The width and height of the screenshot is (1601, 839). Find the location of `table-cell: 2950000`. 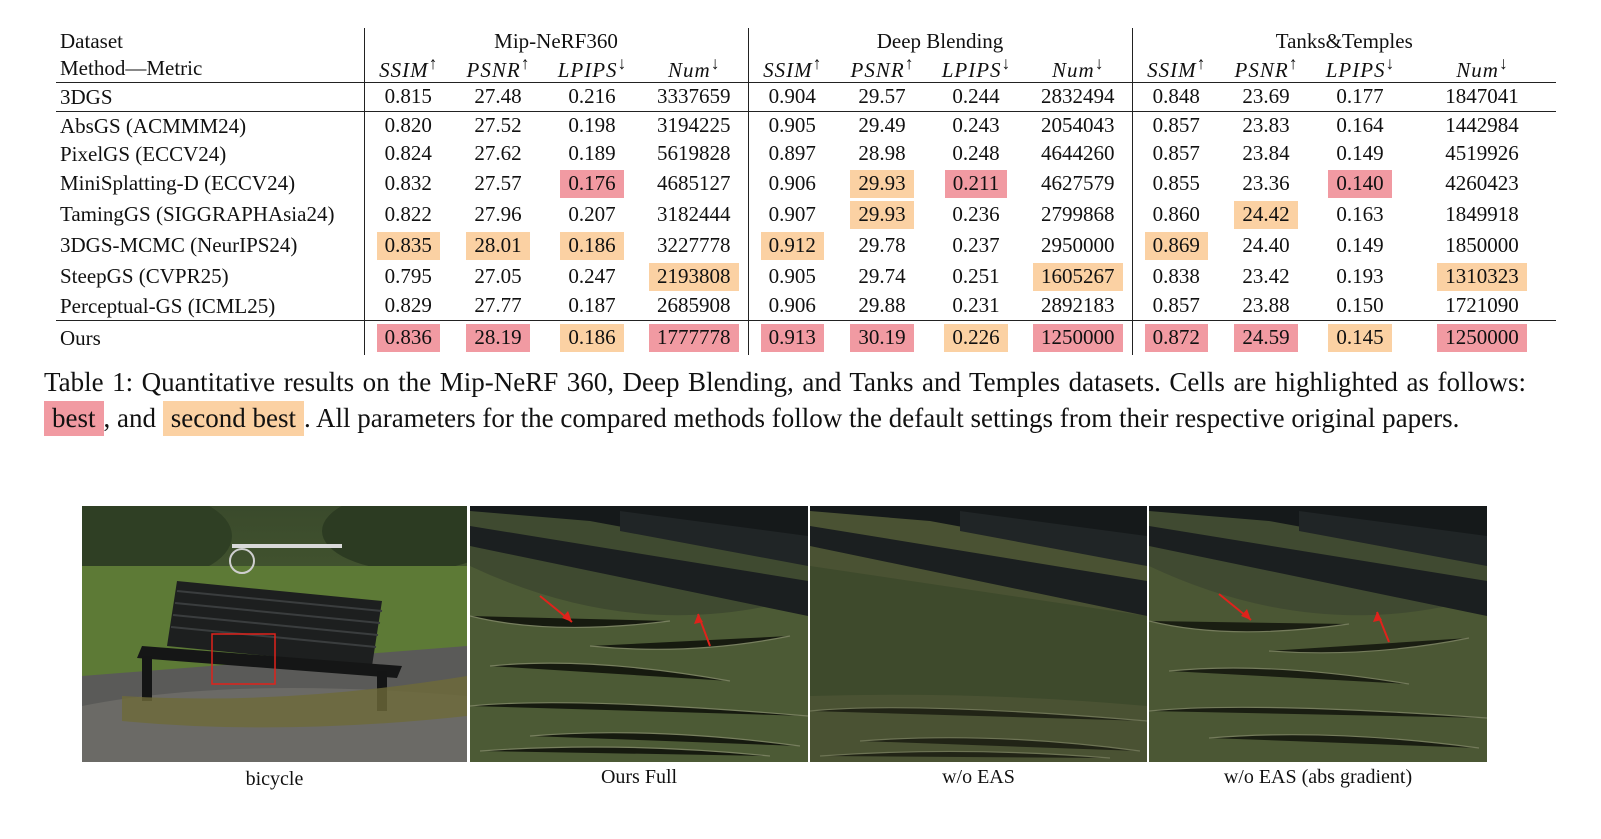

table-cell: 2950000 is located at coordinates (1078, 245).